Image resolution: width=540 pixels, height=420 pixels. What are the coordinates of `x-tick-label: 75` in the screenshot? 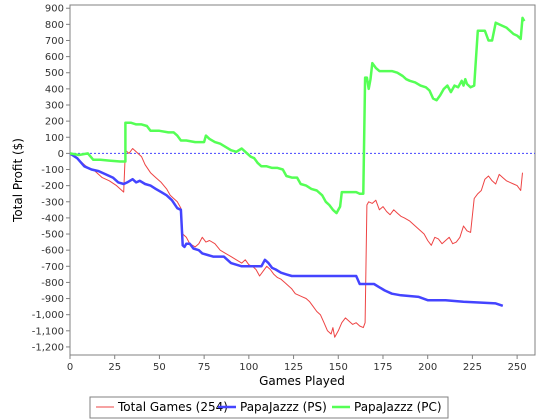 It's located at (204, 367).